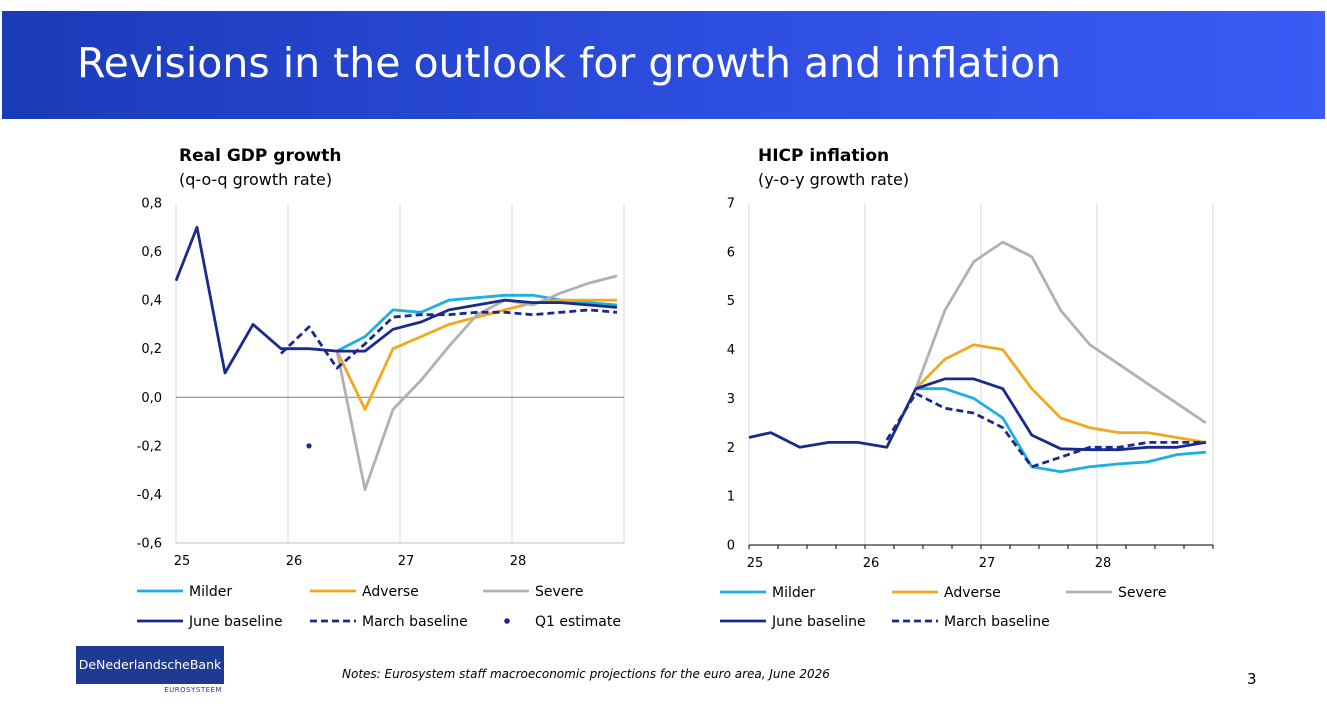  Describe the element at coordinates (731, 399) in the screenshot. I see `hicp-y-tick-label: 3` at that location.